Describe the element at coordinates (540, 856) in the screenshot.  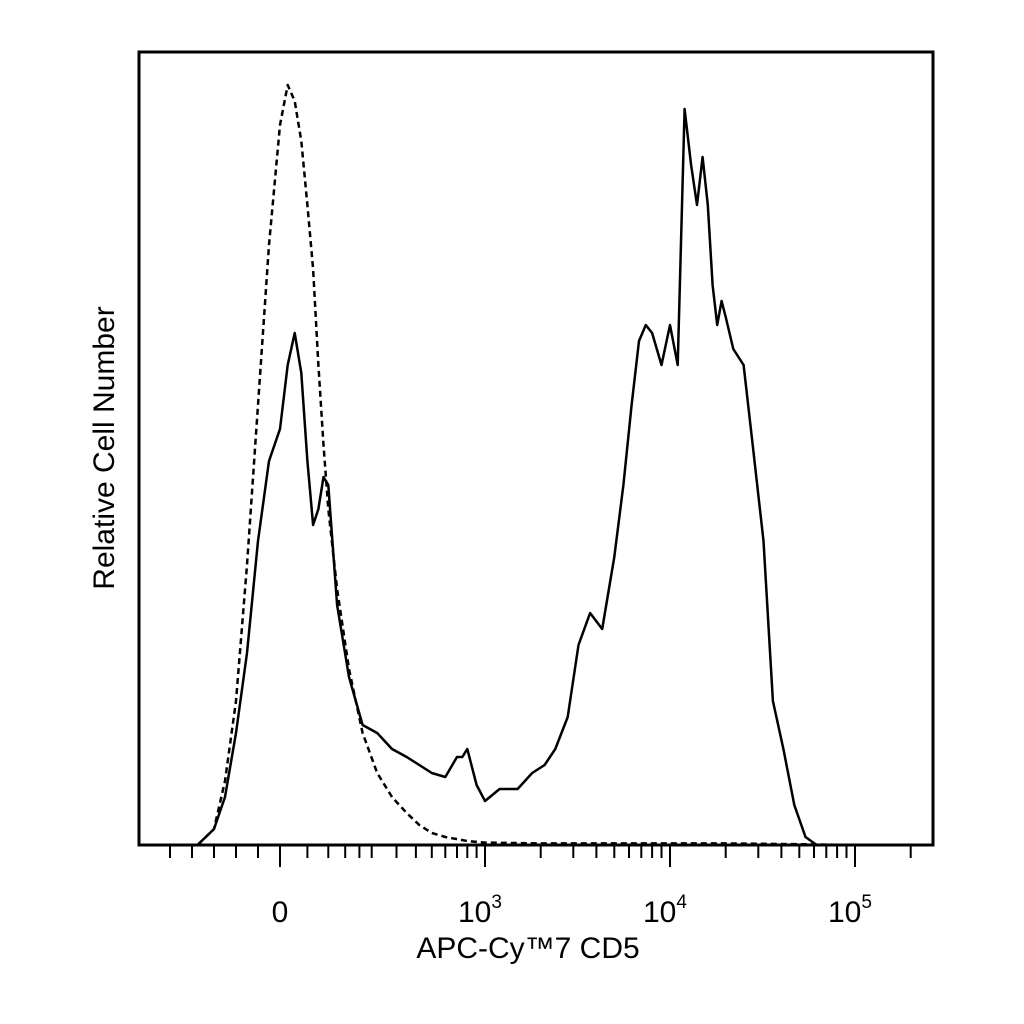
I see `x-axis-ticks` at that location.